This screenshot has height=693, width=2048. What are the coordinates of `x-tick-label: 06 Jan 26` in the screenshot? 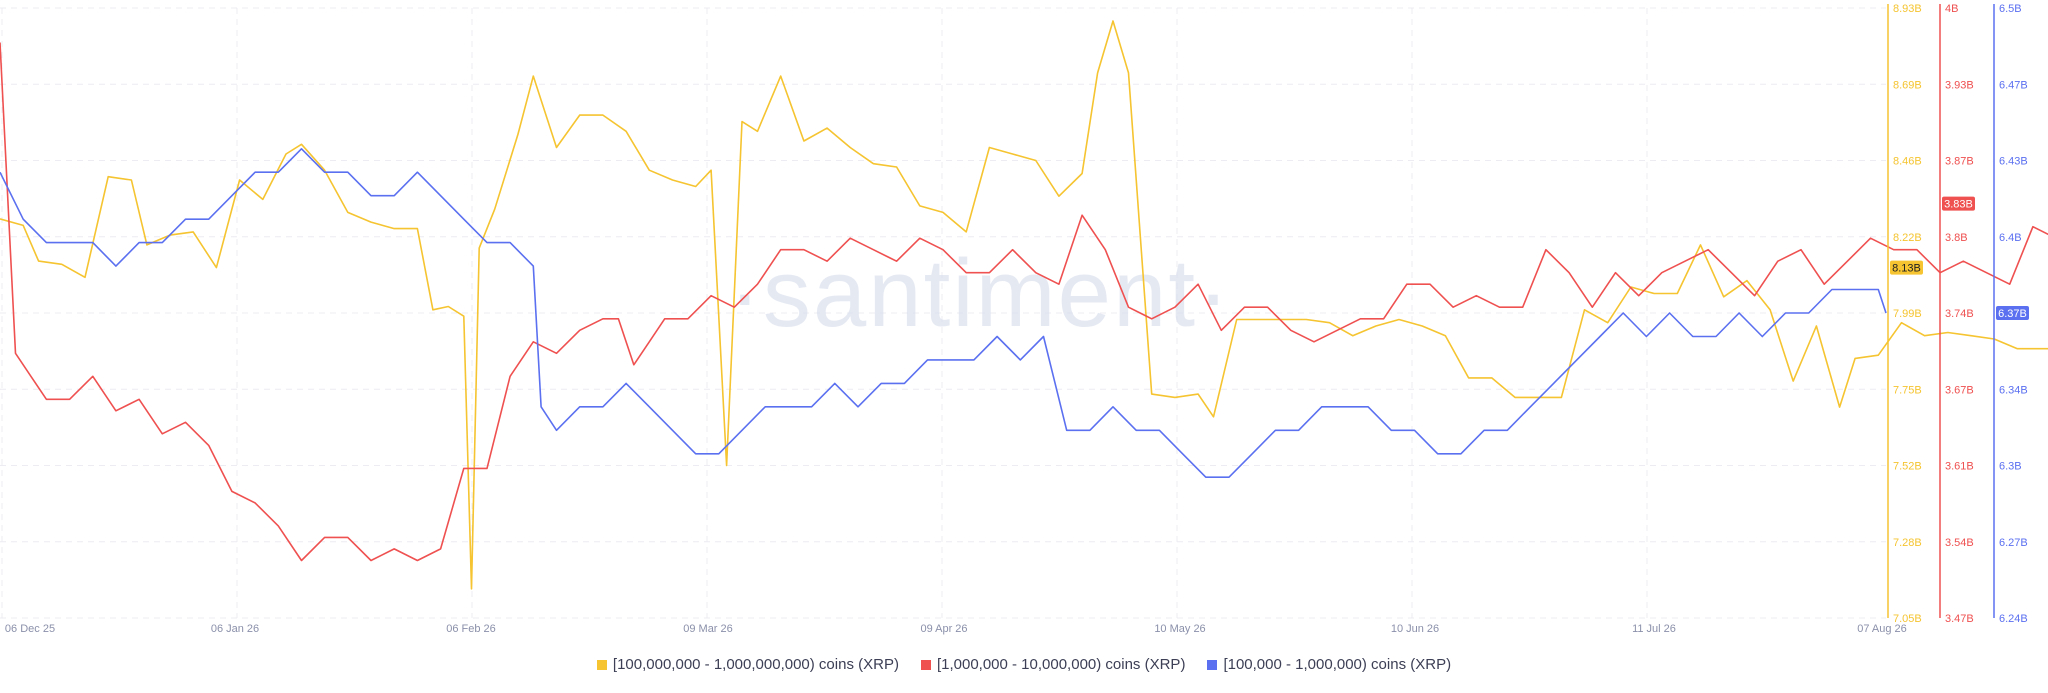 It's located at (235, 629).